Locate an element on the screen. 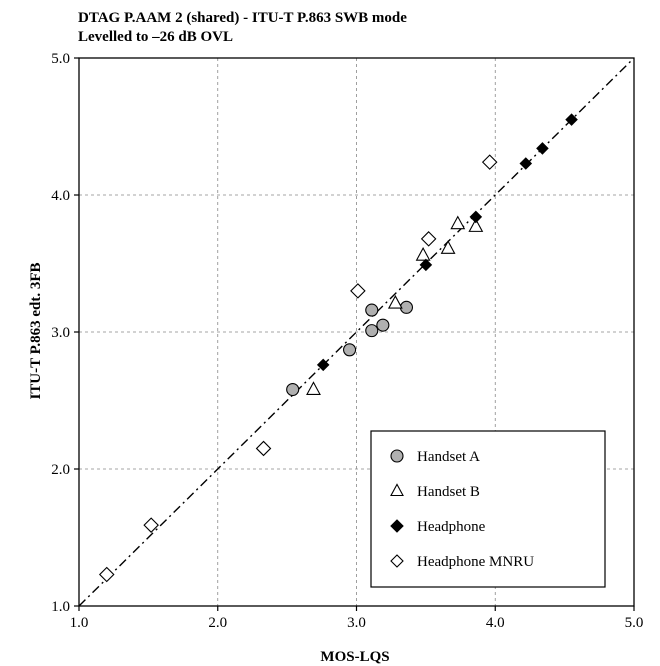  y-tick-label: 4.0 is located at coordinates (60, 196).